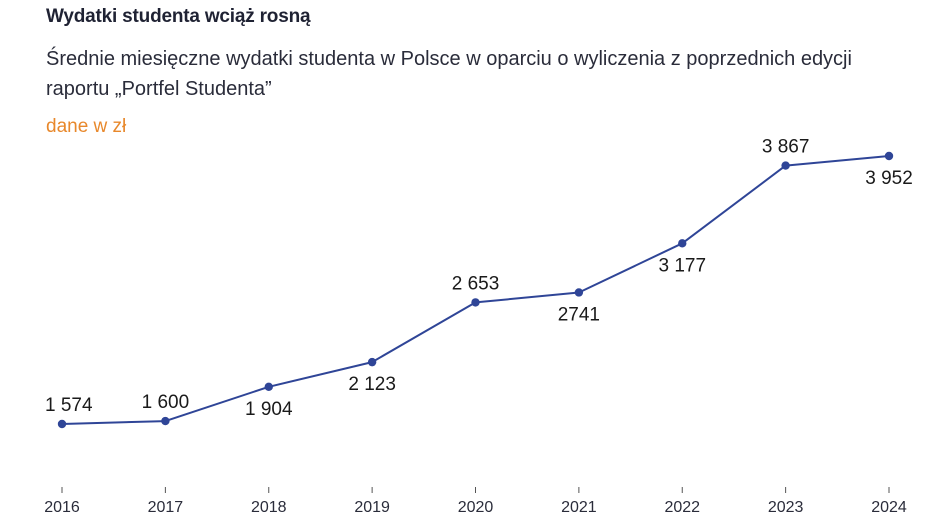  Describe the element at coordinates (579, 314) in the screenshot. I see `data-label: 2741` at that location.